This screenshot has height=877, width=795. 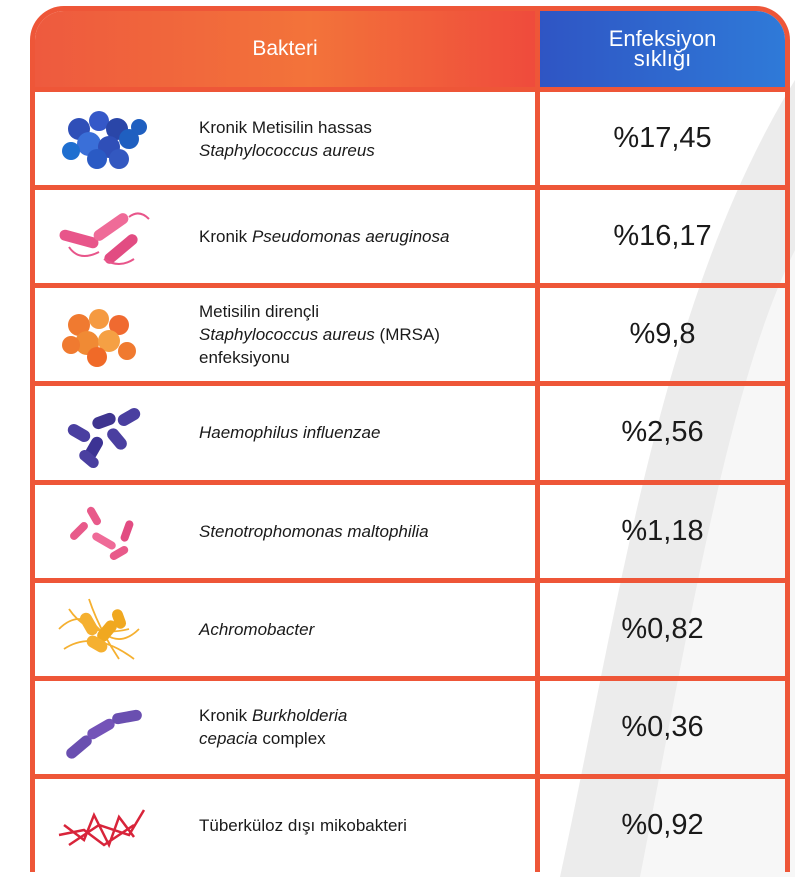 I want to click on name-line: Haemophilus influenzae, so click(x=289, y=432).